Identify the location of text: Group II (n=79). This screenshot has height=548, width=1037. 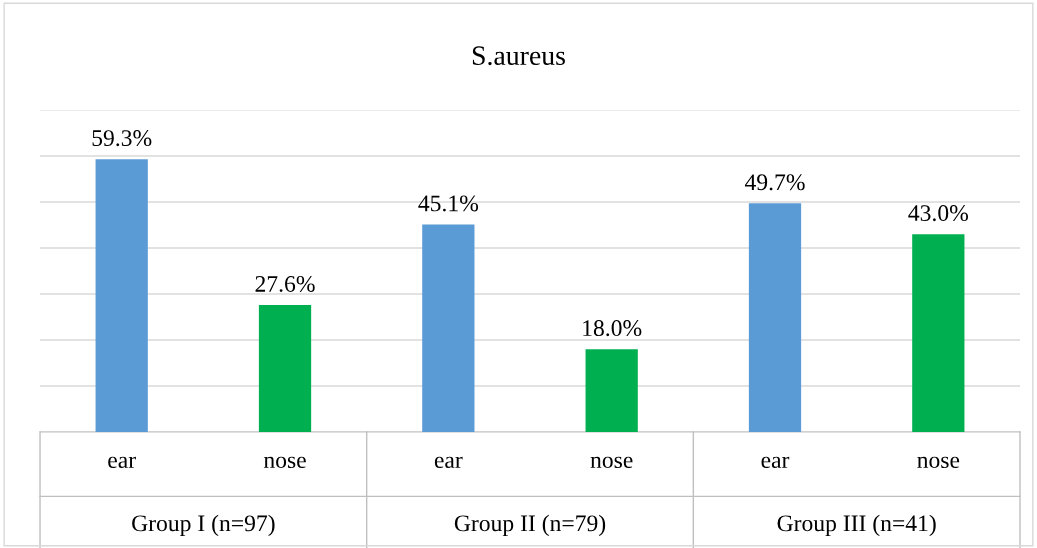
(530, 525).